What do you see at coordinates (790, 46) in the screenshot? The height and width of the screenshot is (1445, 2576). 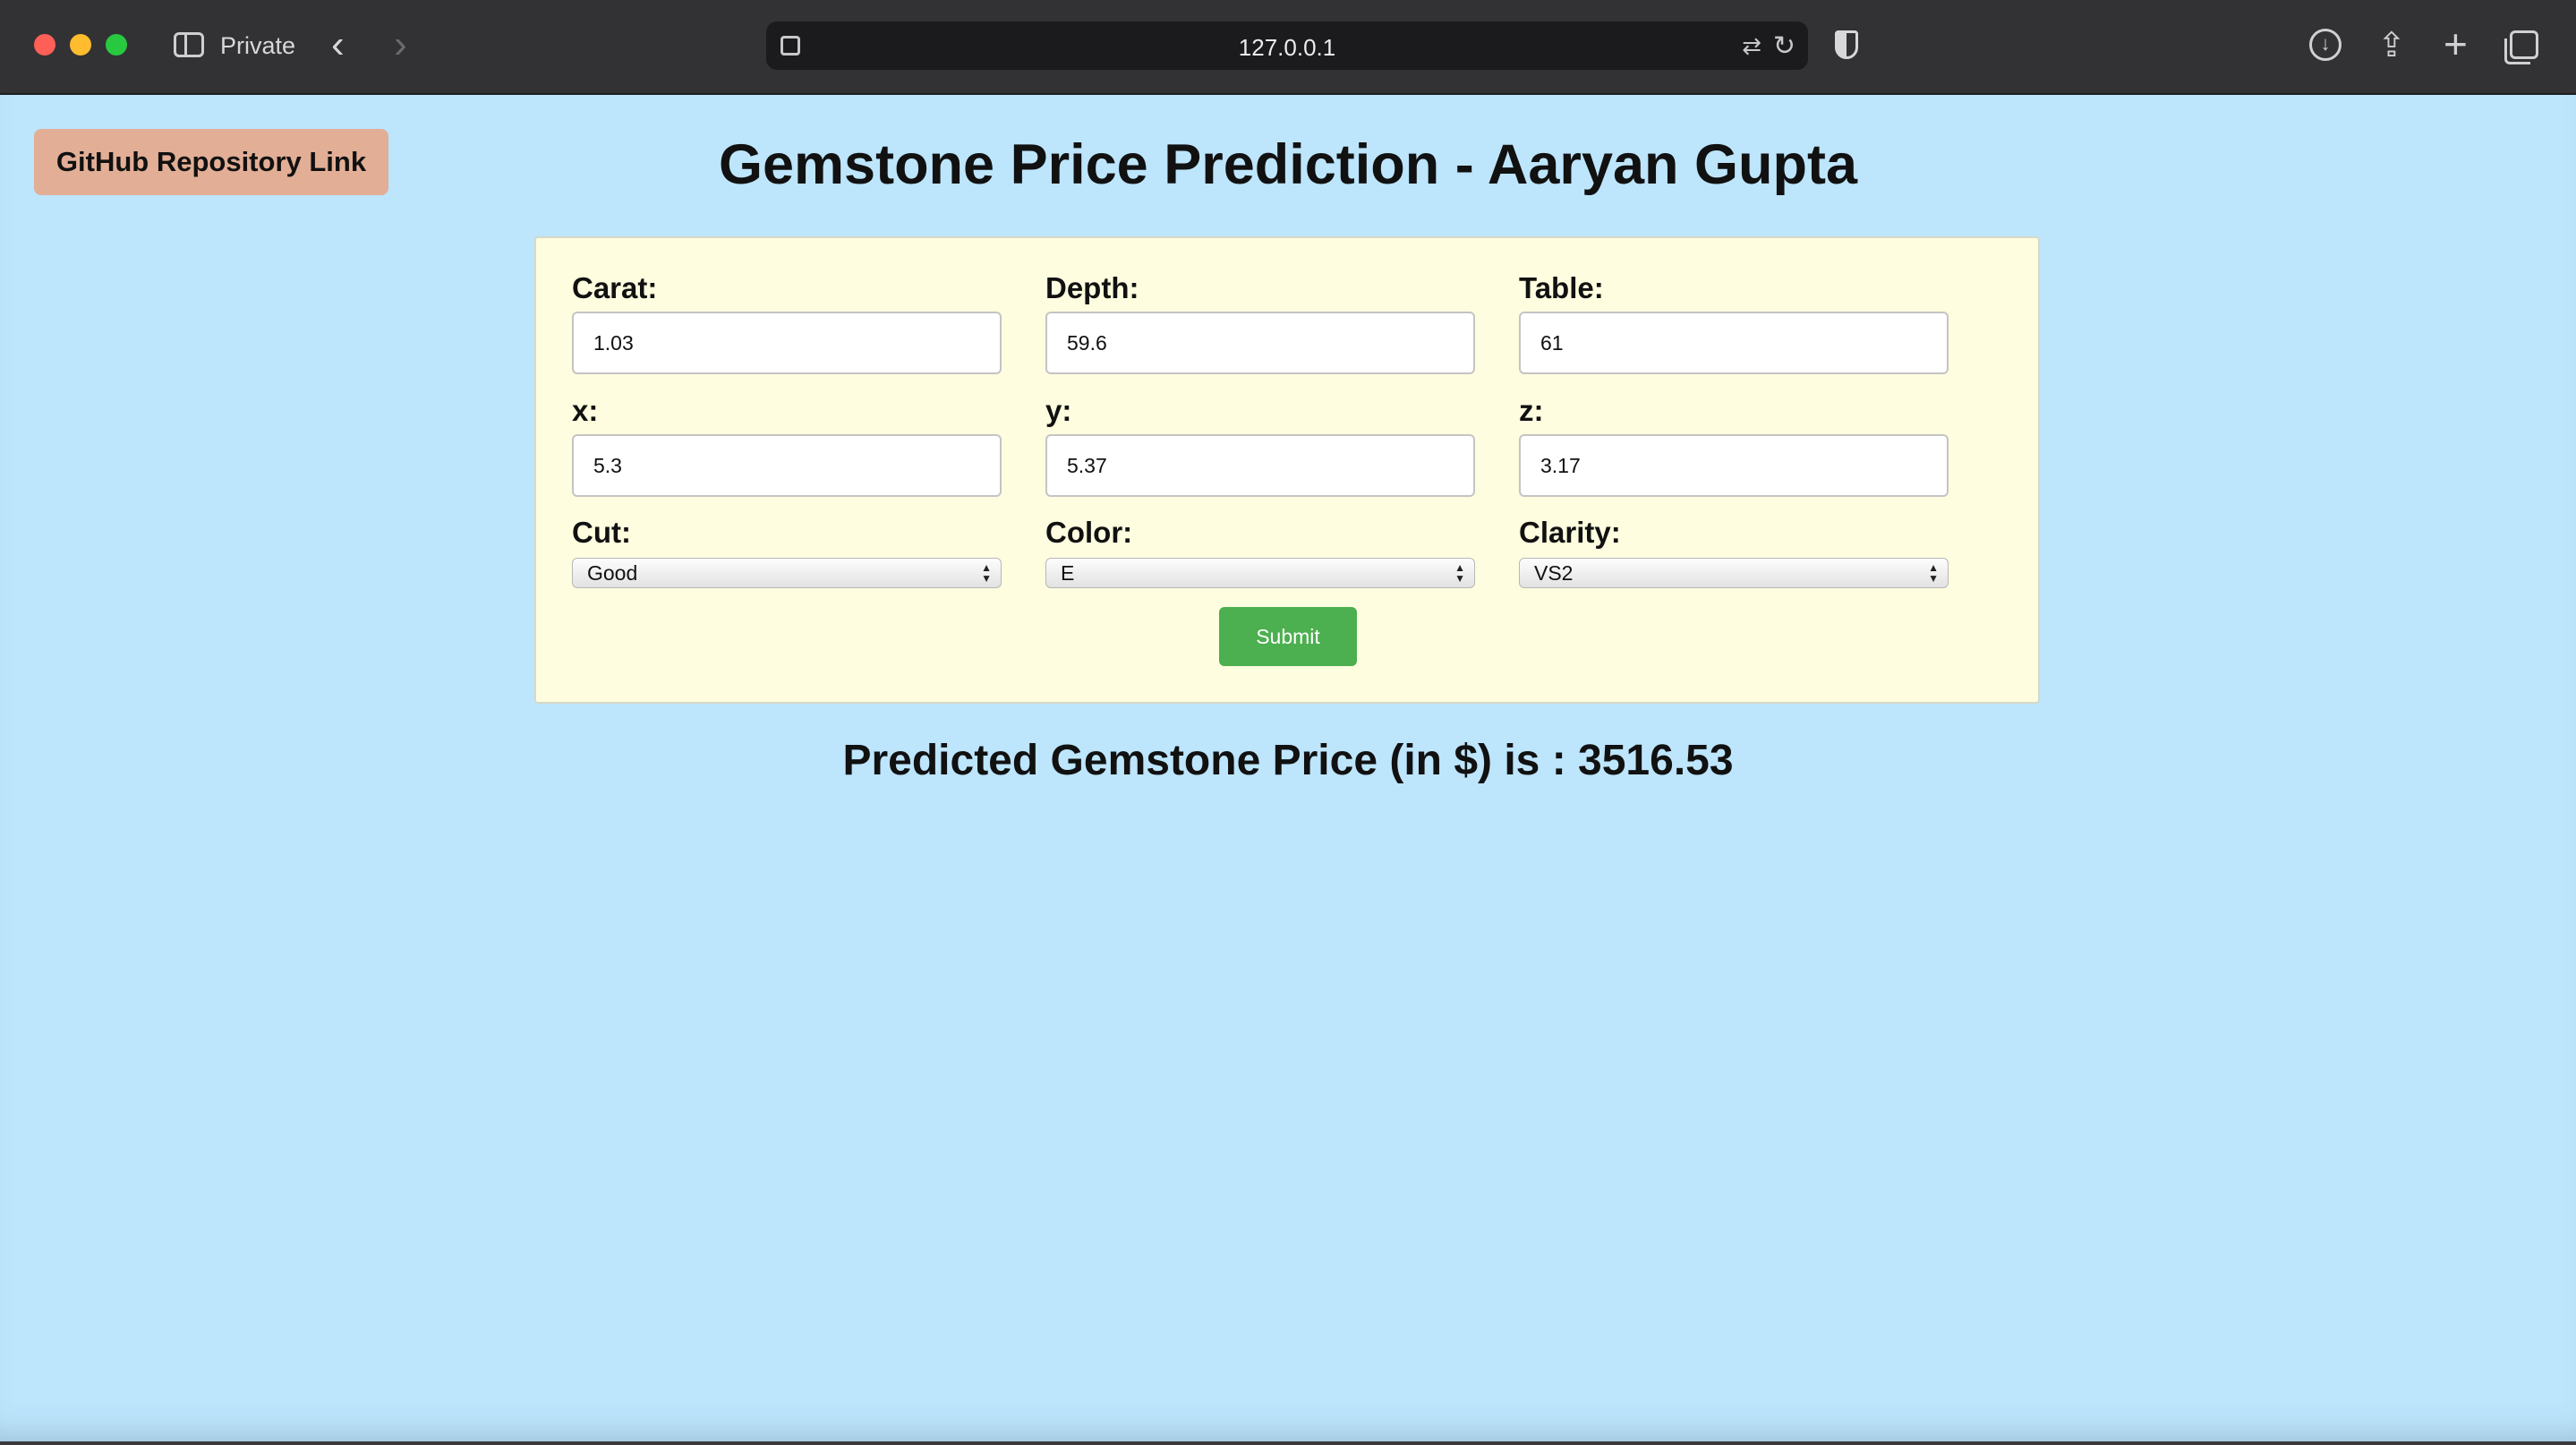 I see `page-menu-icon` at bounding box center [790, 46].